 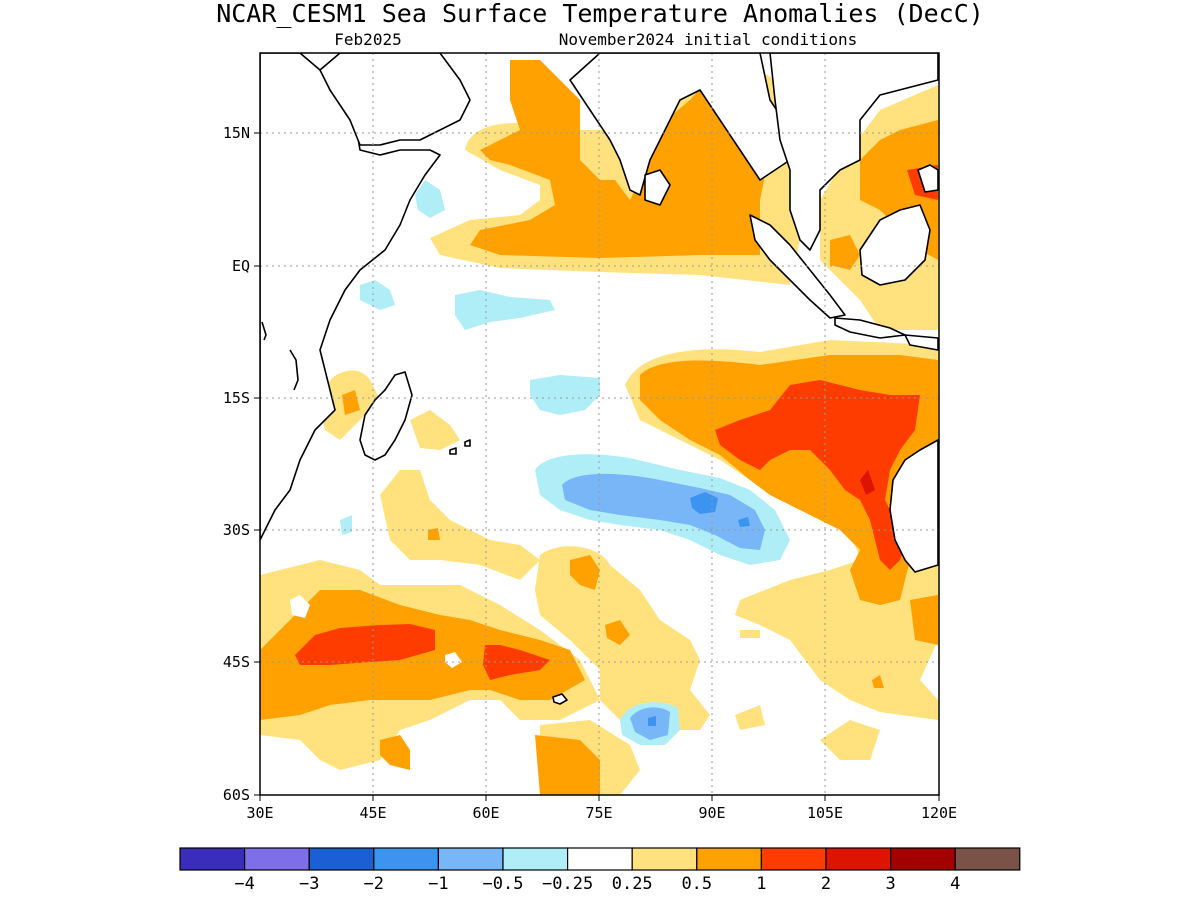 I want to click on borneo, so click(x=895, y=245).